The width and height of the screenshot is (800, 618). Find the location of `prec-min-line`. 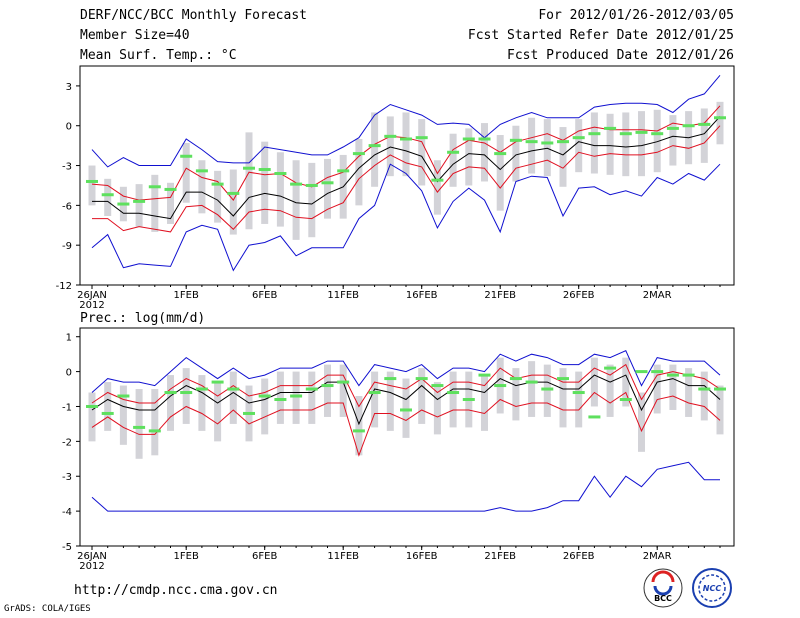

prec-min-line is located at coordinates (405, 486).